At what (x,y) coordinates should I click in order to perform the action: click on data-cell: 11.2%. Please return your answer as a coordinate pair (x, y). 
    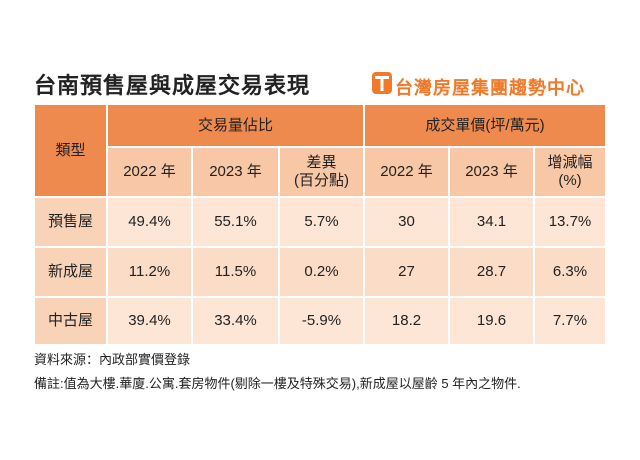
    Looking at the image, I should click on (150, 273).